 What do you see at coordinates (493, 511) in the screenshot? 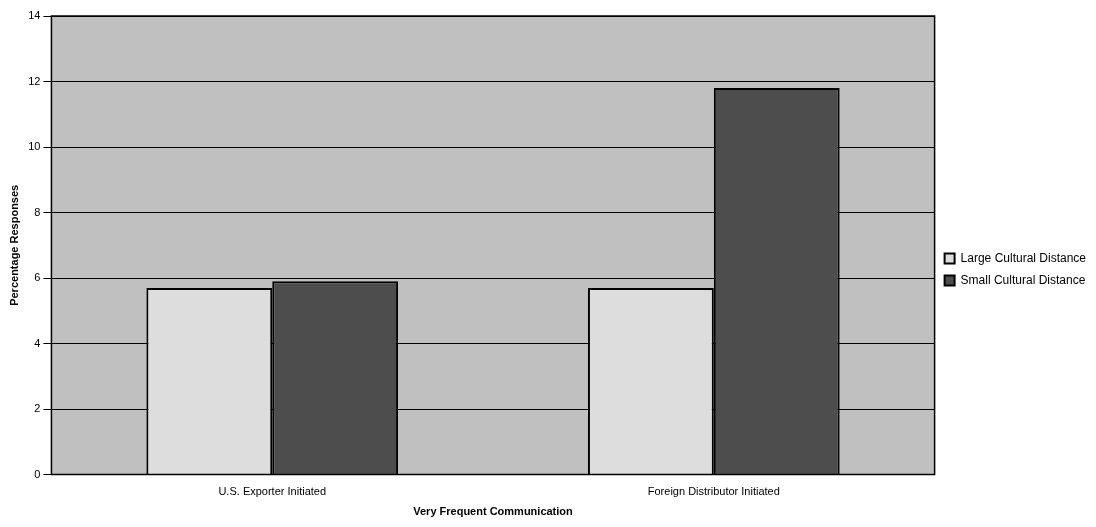
I see `x-axis-title: Very Frequent Communication` at bounding box center [493, 511].